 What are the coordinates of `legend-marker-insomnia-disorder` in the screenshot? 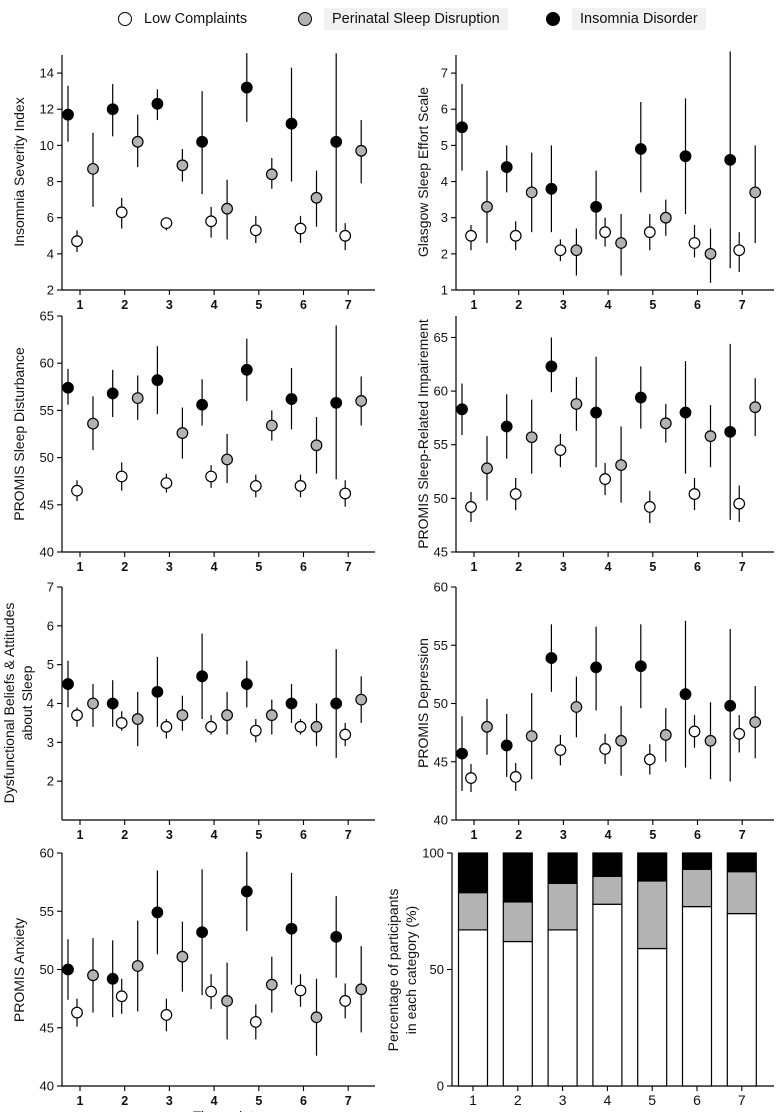 It's located at (553, 19).